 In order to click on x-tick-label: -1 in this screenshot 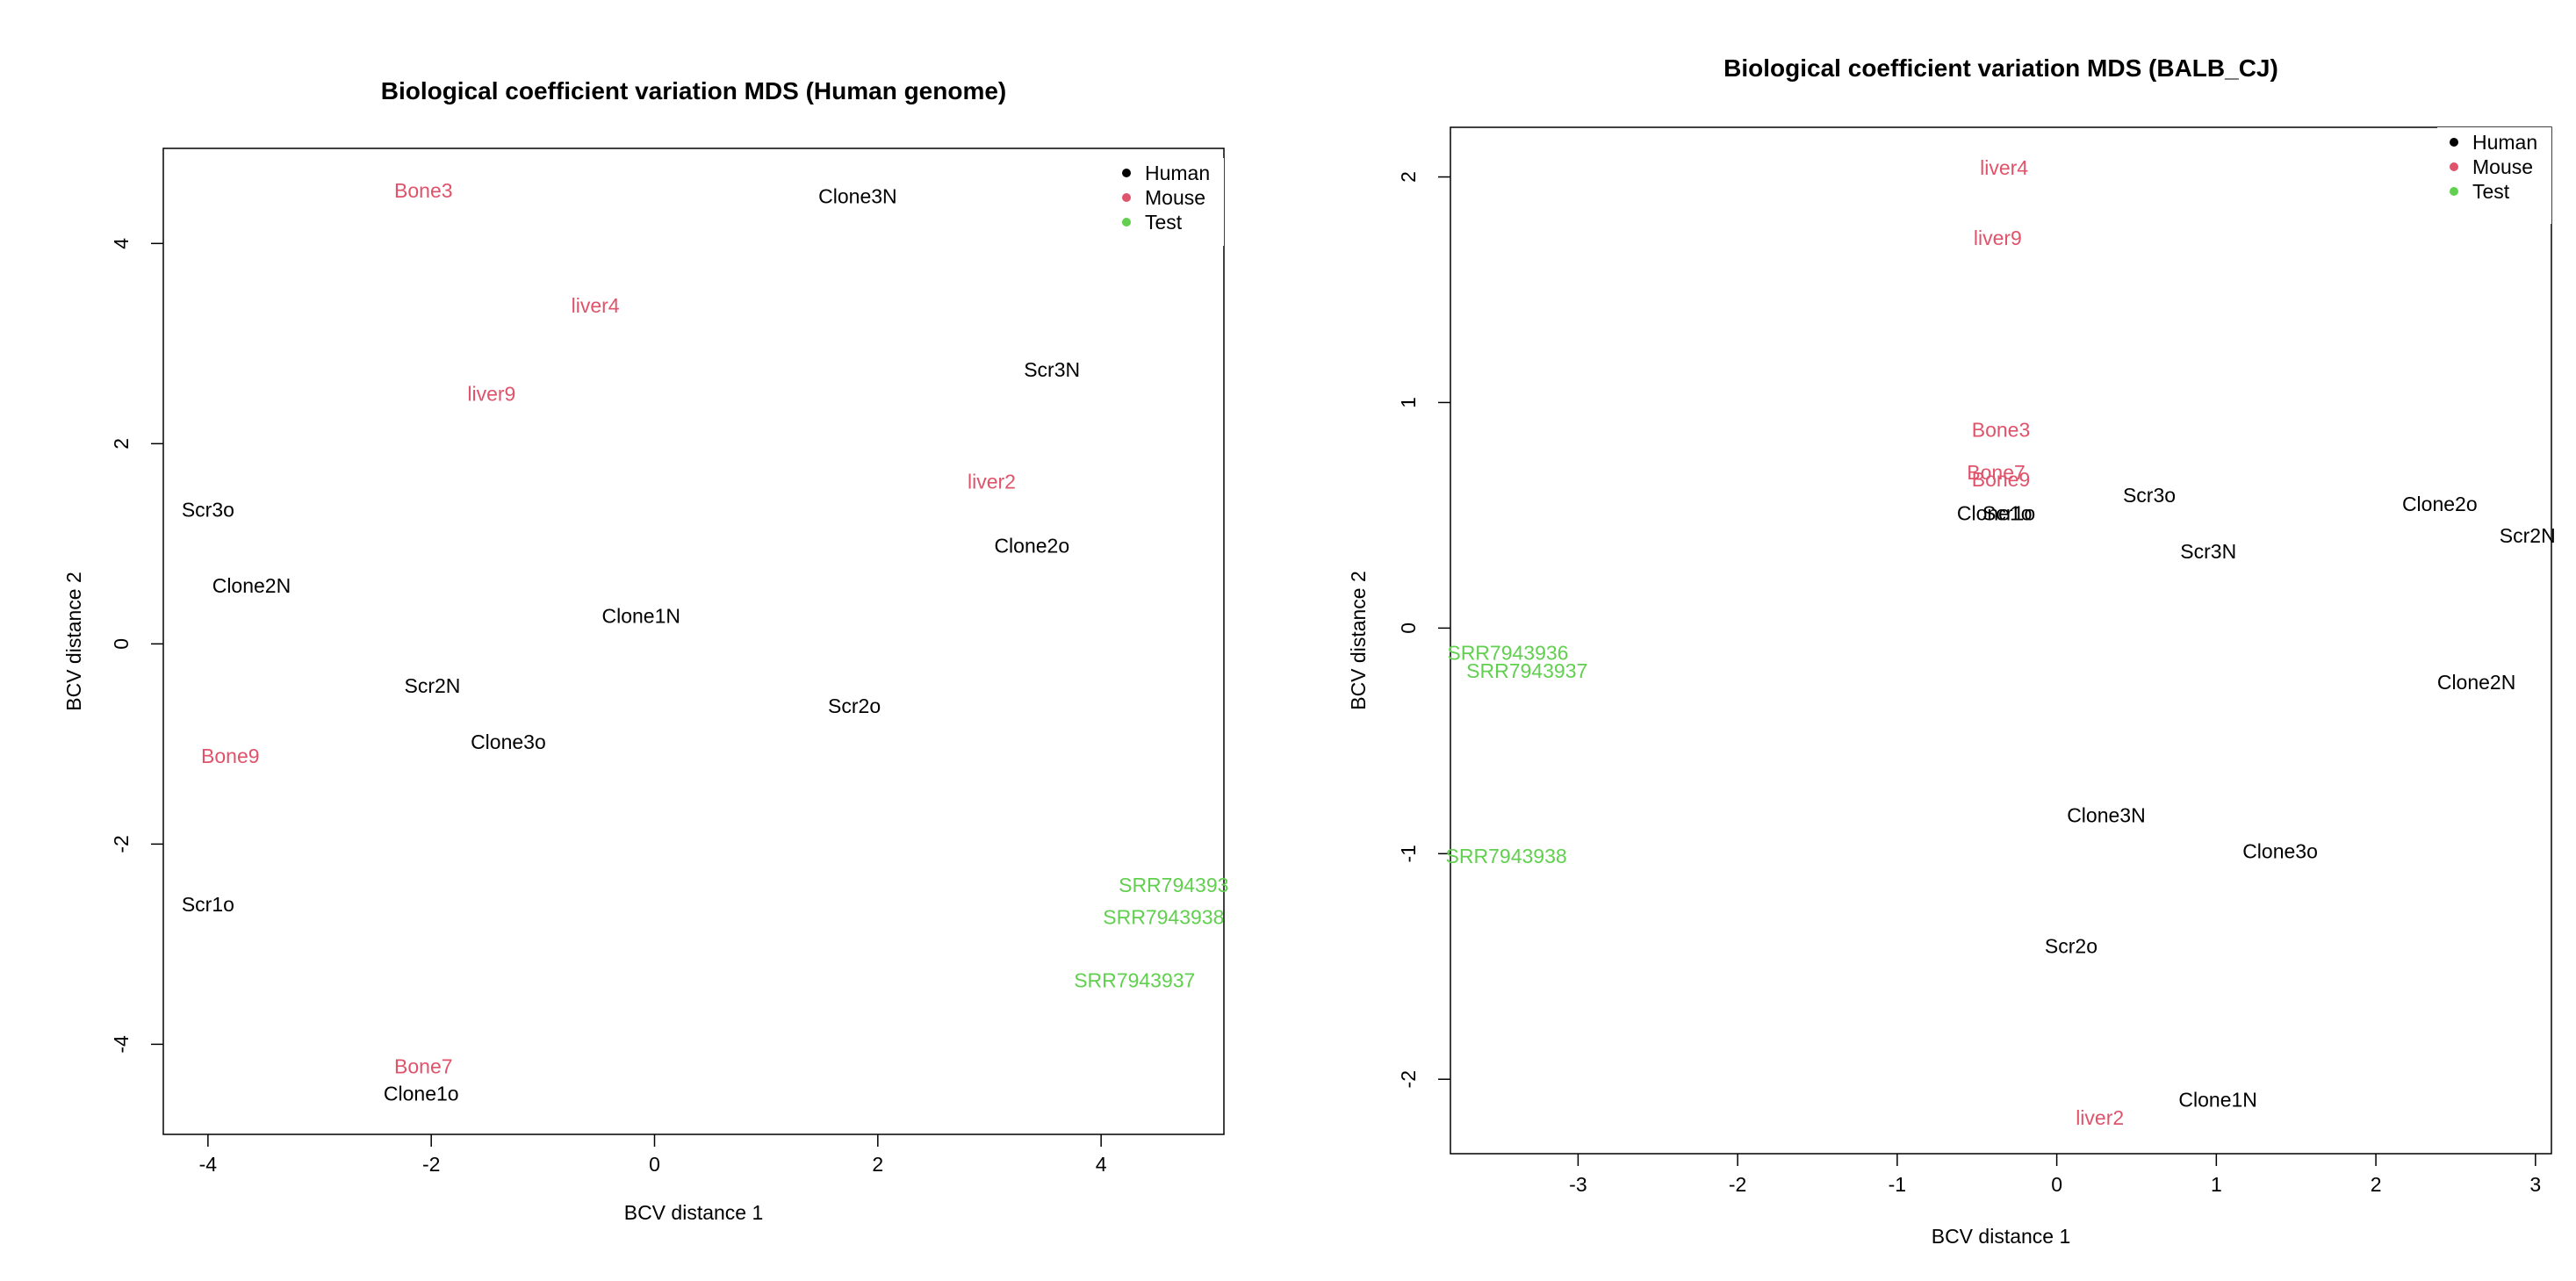, I will do `click(1897, 1184)`.